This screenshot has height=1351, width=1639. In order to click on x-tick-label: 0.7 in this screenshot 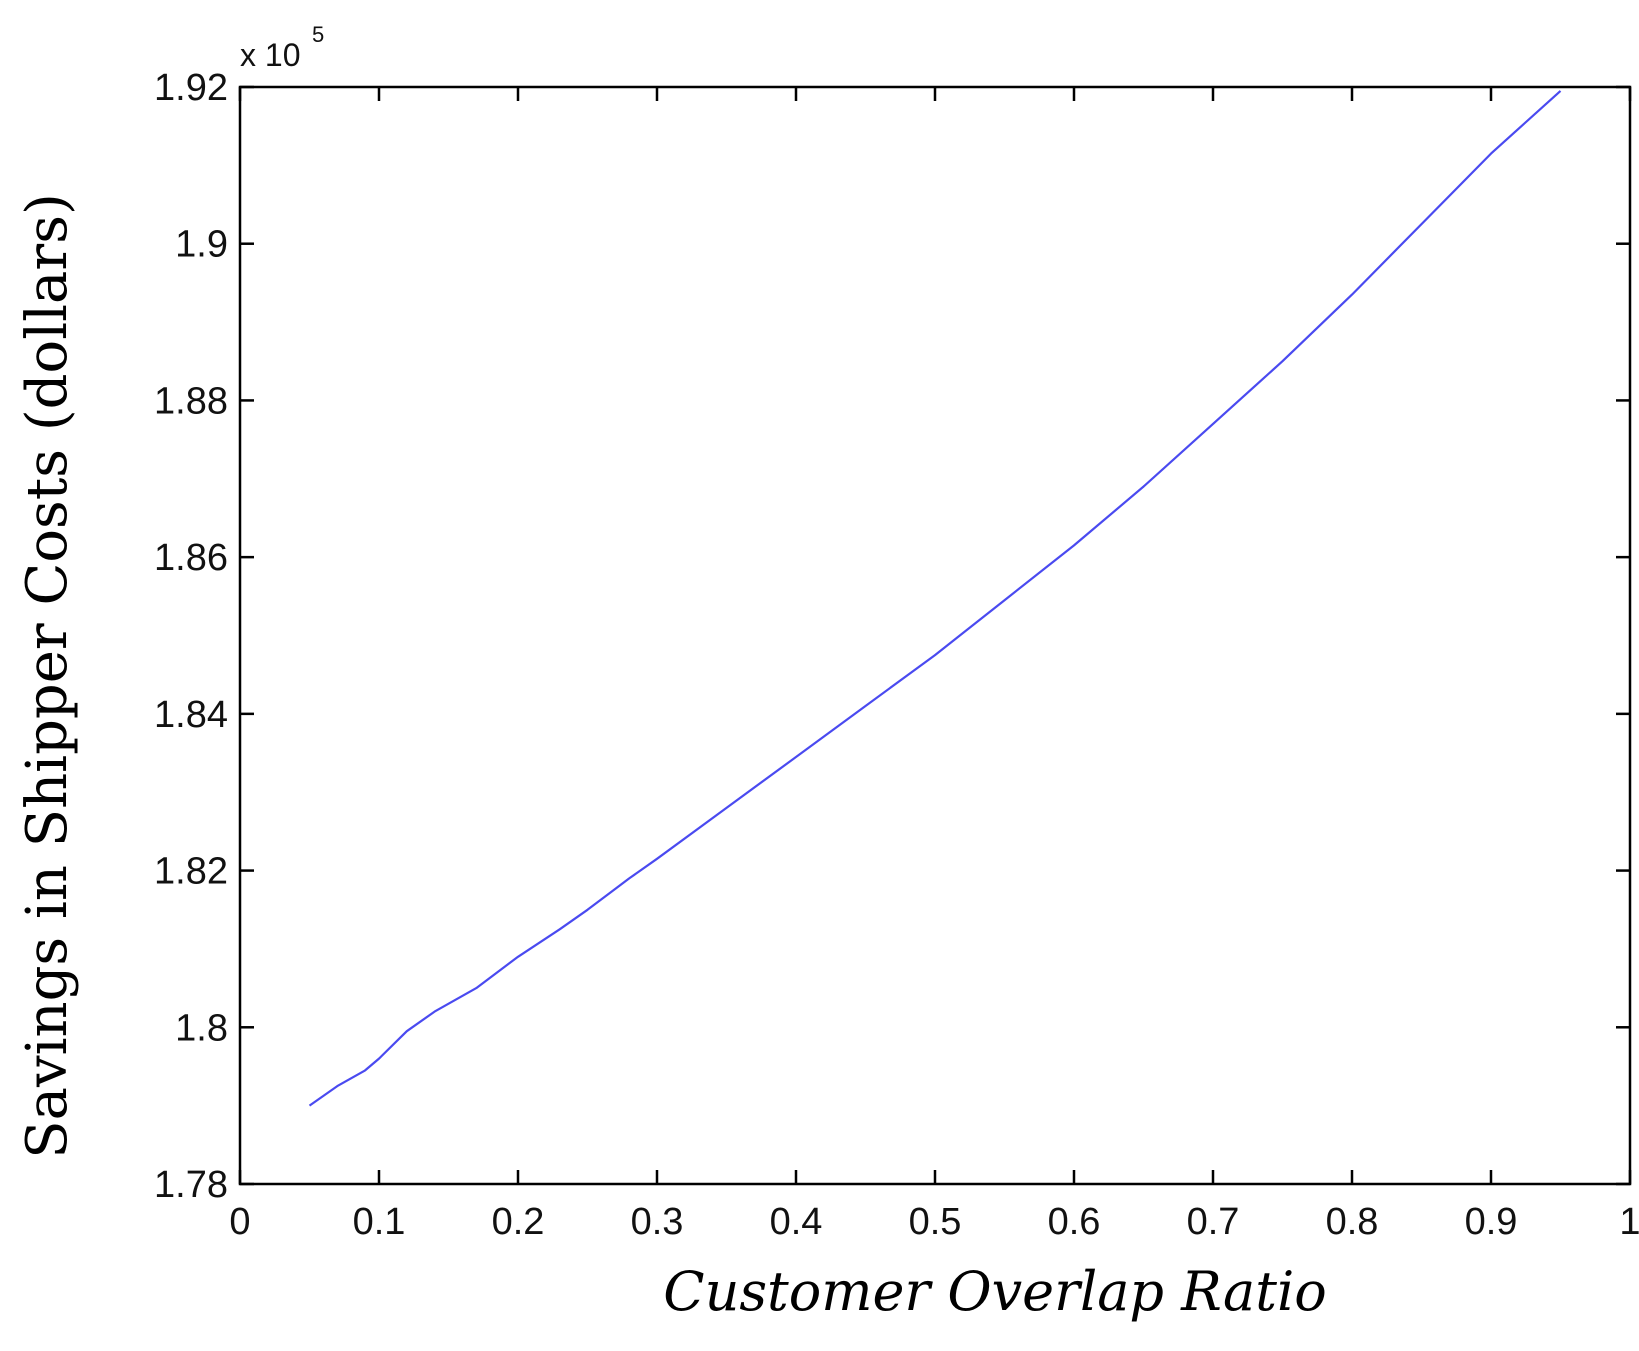, I will do `click(1213, 1222)`.